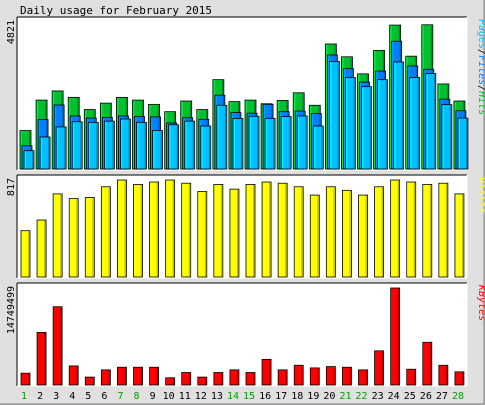  What do you see at coordinates (185, 396) in the screenshot?
I see `x-tick-label-11: 11` at bounding box center [185, 396].